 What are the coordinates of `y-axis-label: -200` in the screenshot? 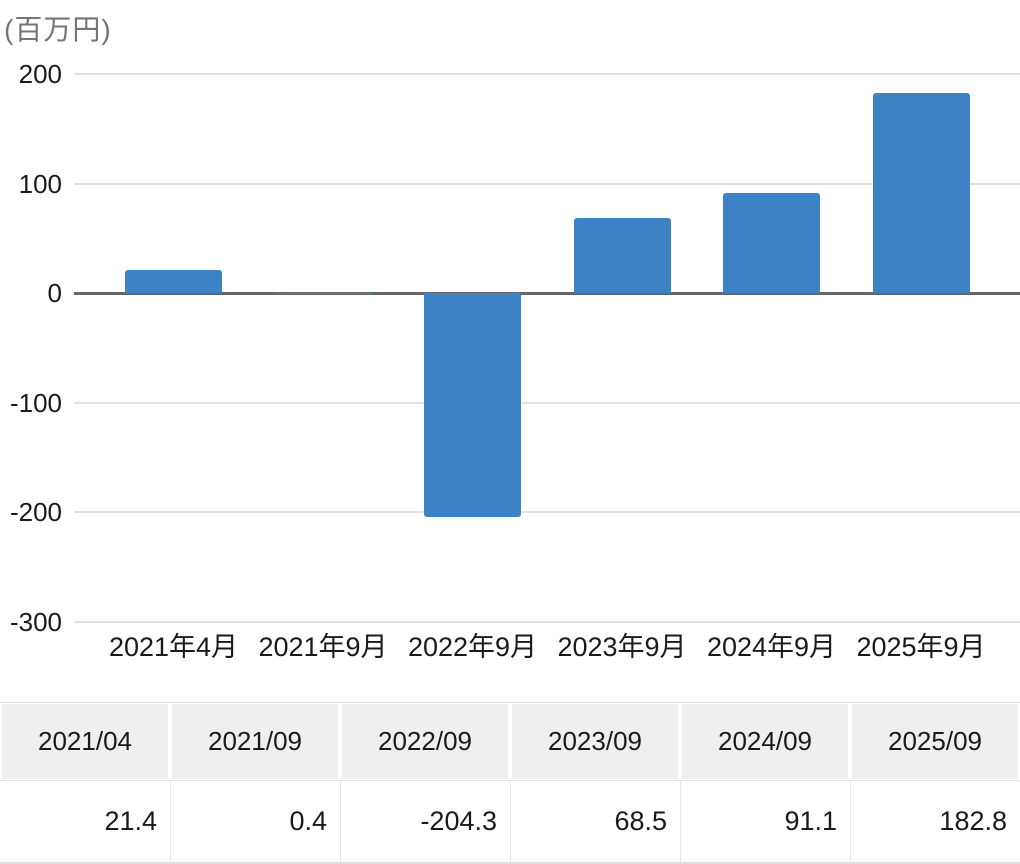 It's located at (35, 512).